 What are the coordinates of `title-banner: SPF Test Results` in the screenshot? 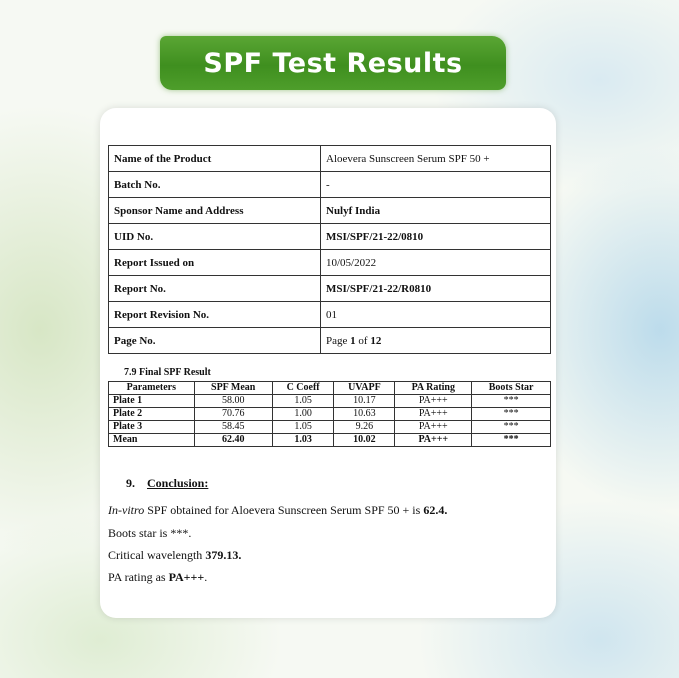 It's located at (333, 63).